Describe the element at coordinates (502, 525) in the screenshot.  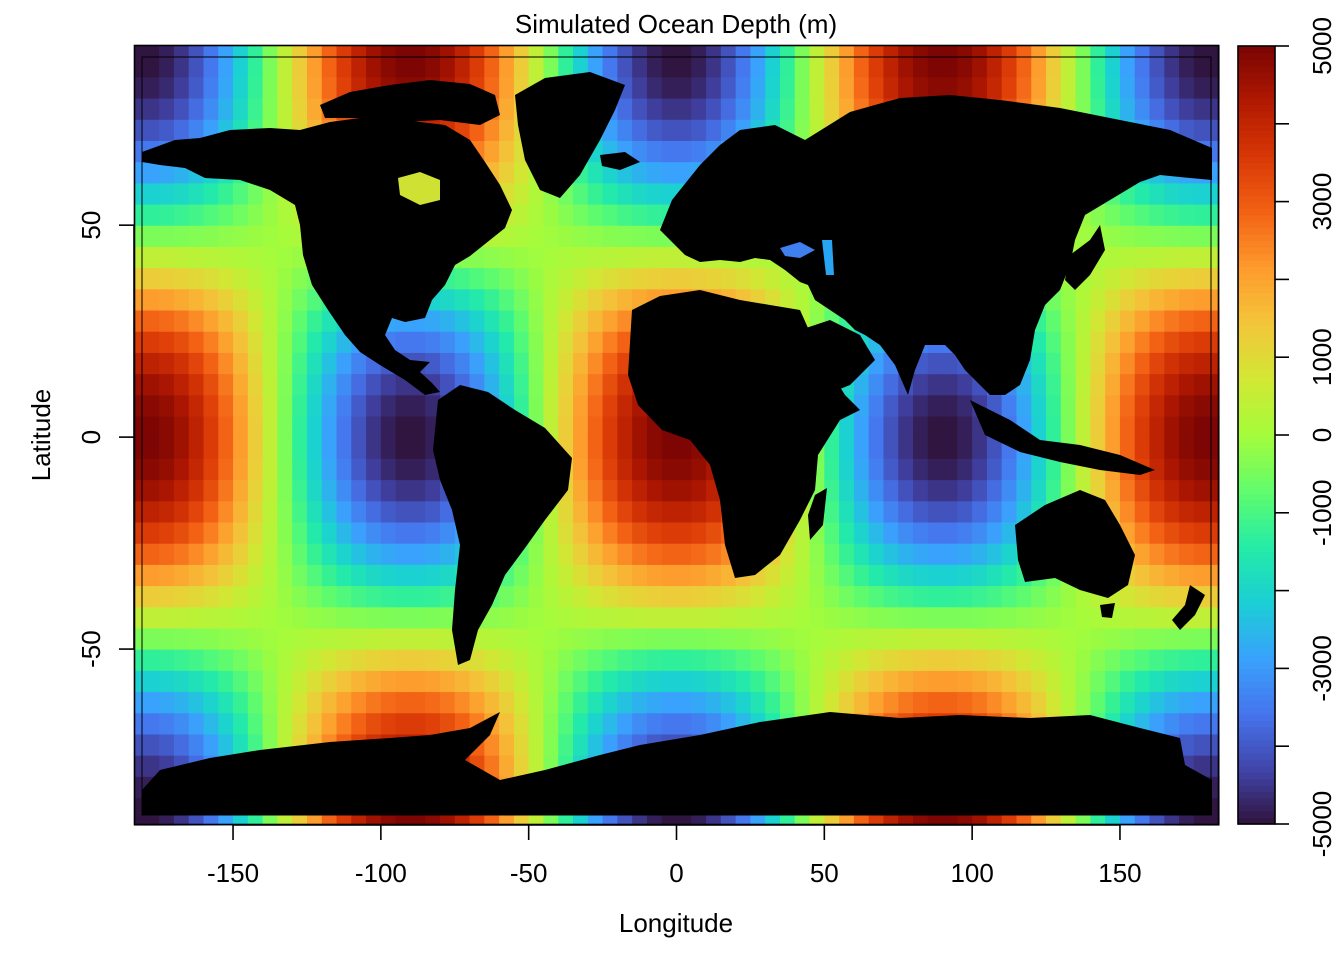
I see `land-south-america` at that location.